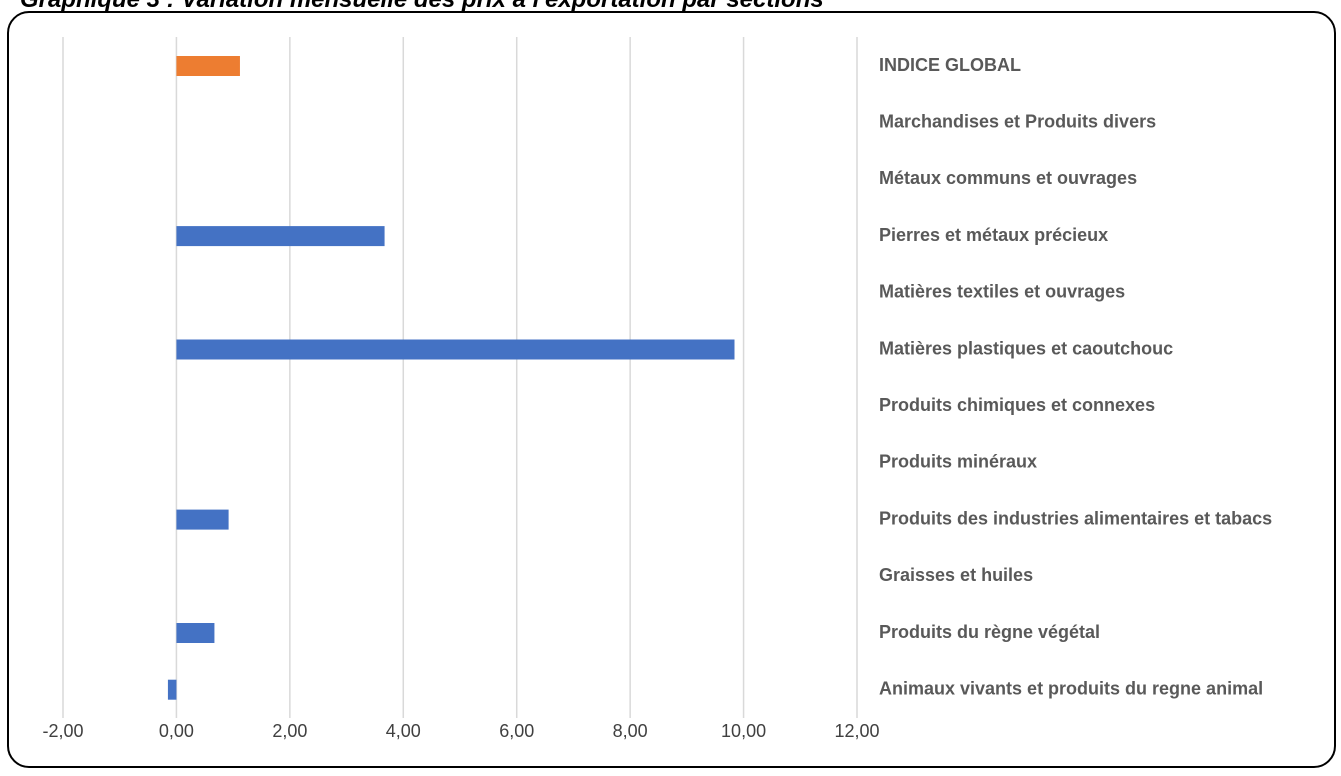 The width and height of the screenshot is (1341, 776). Describe the element at coordinates (630, 731) in the screenshot. I see `x-tick-label: 8,00` at that location.